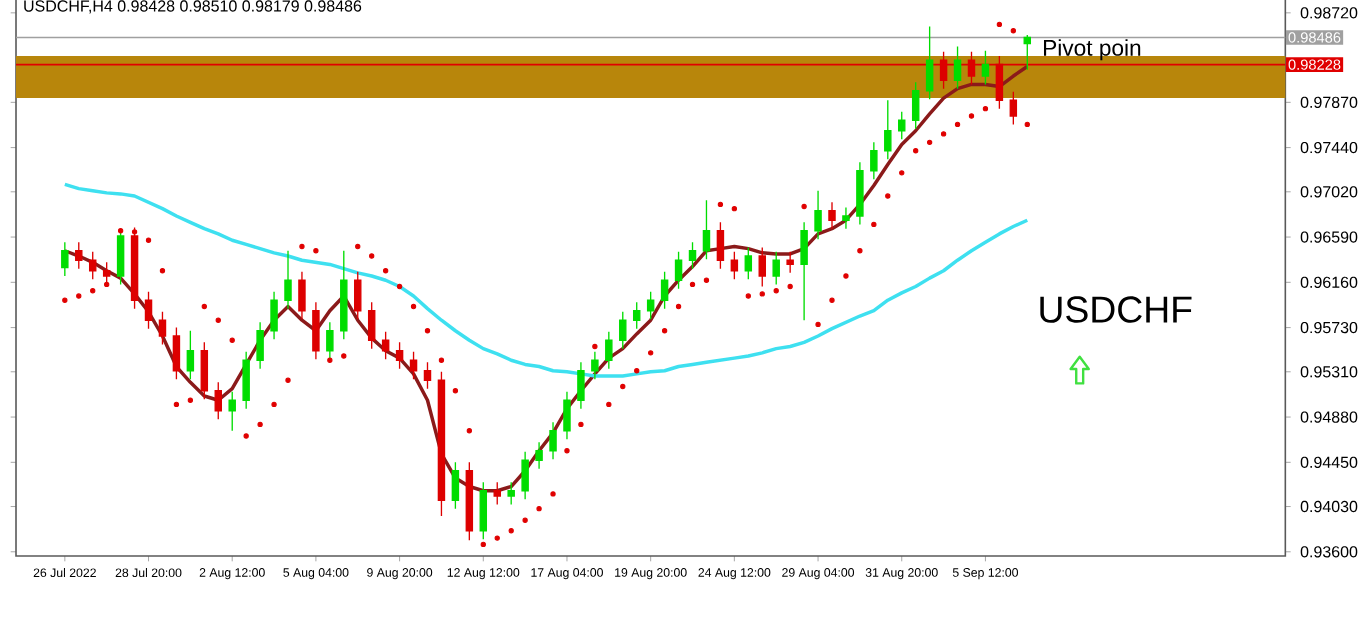 The width and height of the screenshot is (1370, 644). I want to click on text: Pivot poin, so click(1092, 50).